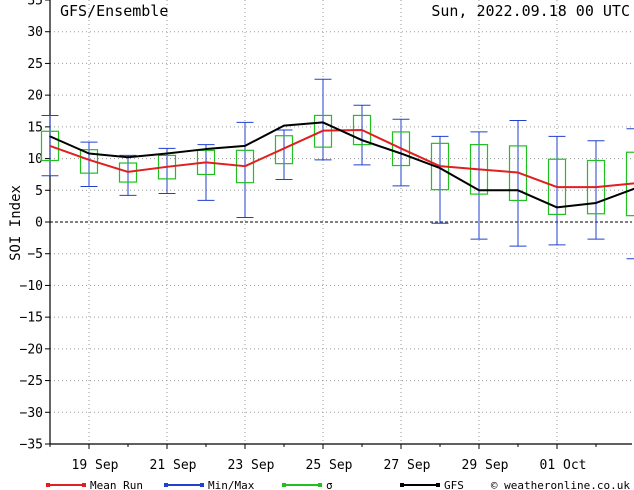  Describe the element at coordinates (116, 484) in the screenshot. I see `legend-label: Mean Run` at that location.